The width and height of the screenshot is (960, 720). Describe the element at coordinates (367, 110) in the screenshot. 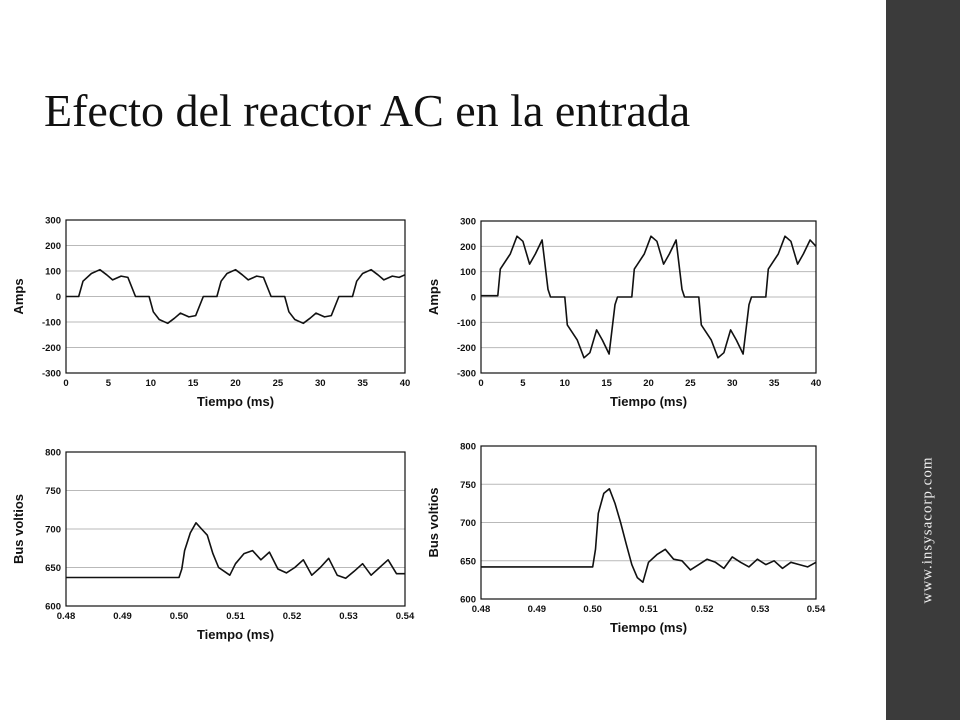

I see `slide-title: Efecto del reactor AC en la entrada` at that location.